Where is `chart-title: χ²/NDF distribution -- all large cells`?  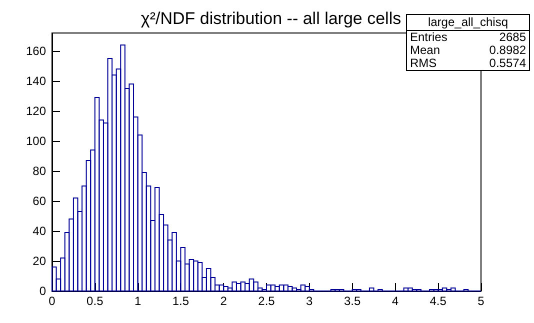 chart-title: χ²/NDF distribution -- all large cells is located at coordinates (271, 18).